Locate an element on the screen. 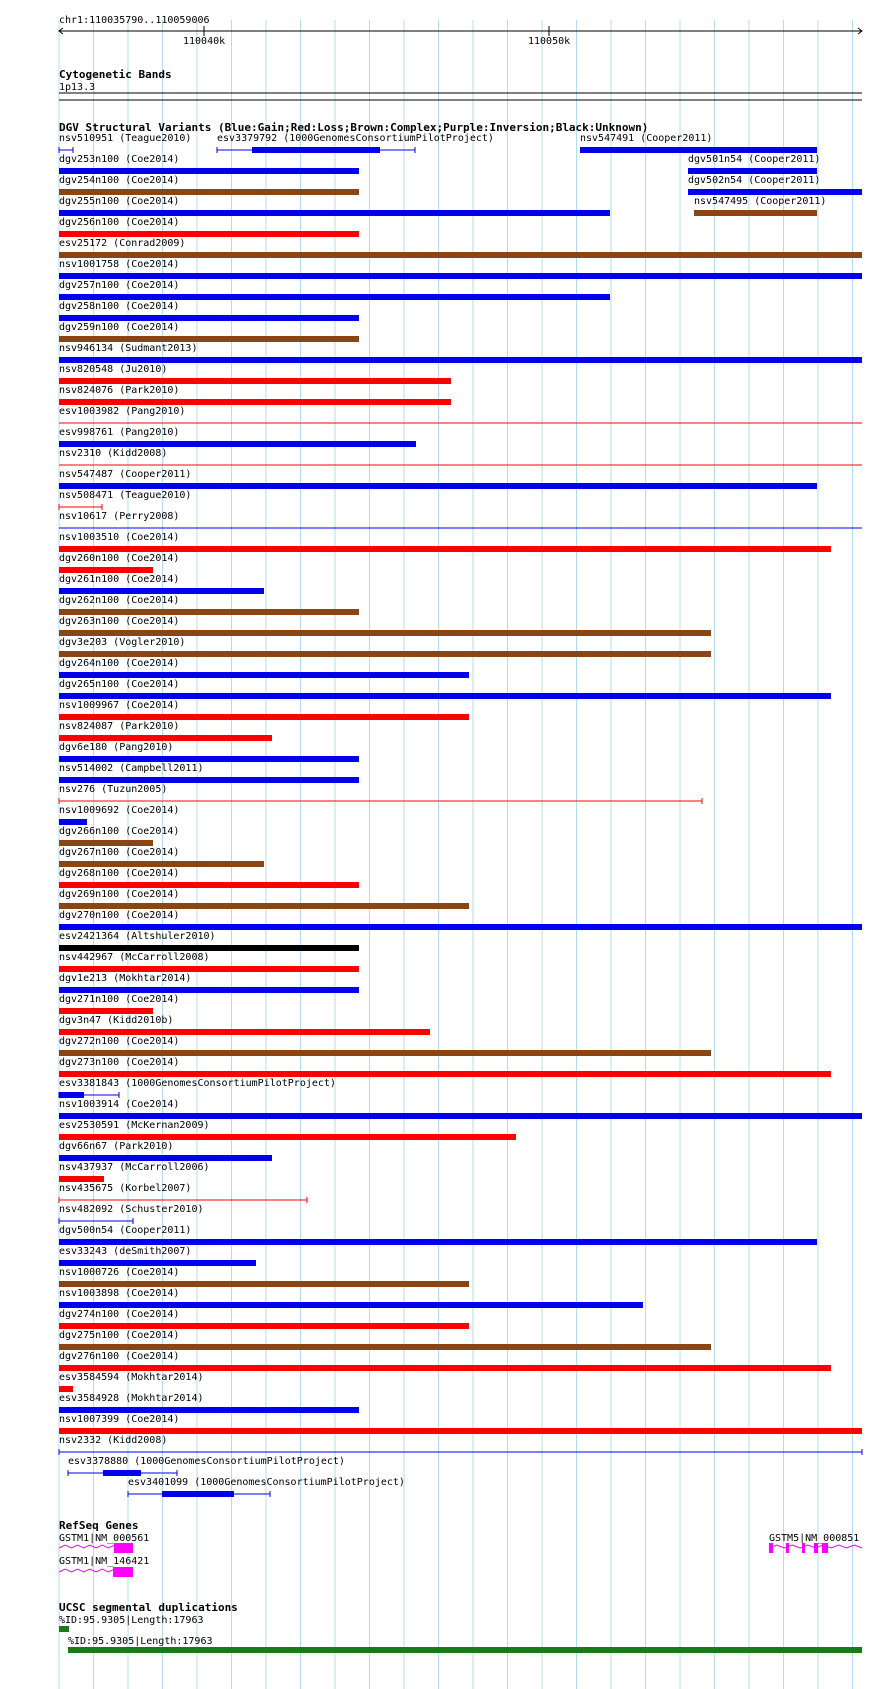 This screenshot has width=890, height=1689. dgv-feature-label: nsv482092 (Schuster2010) is located at coordinates (131, 1209).